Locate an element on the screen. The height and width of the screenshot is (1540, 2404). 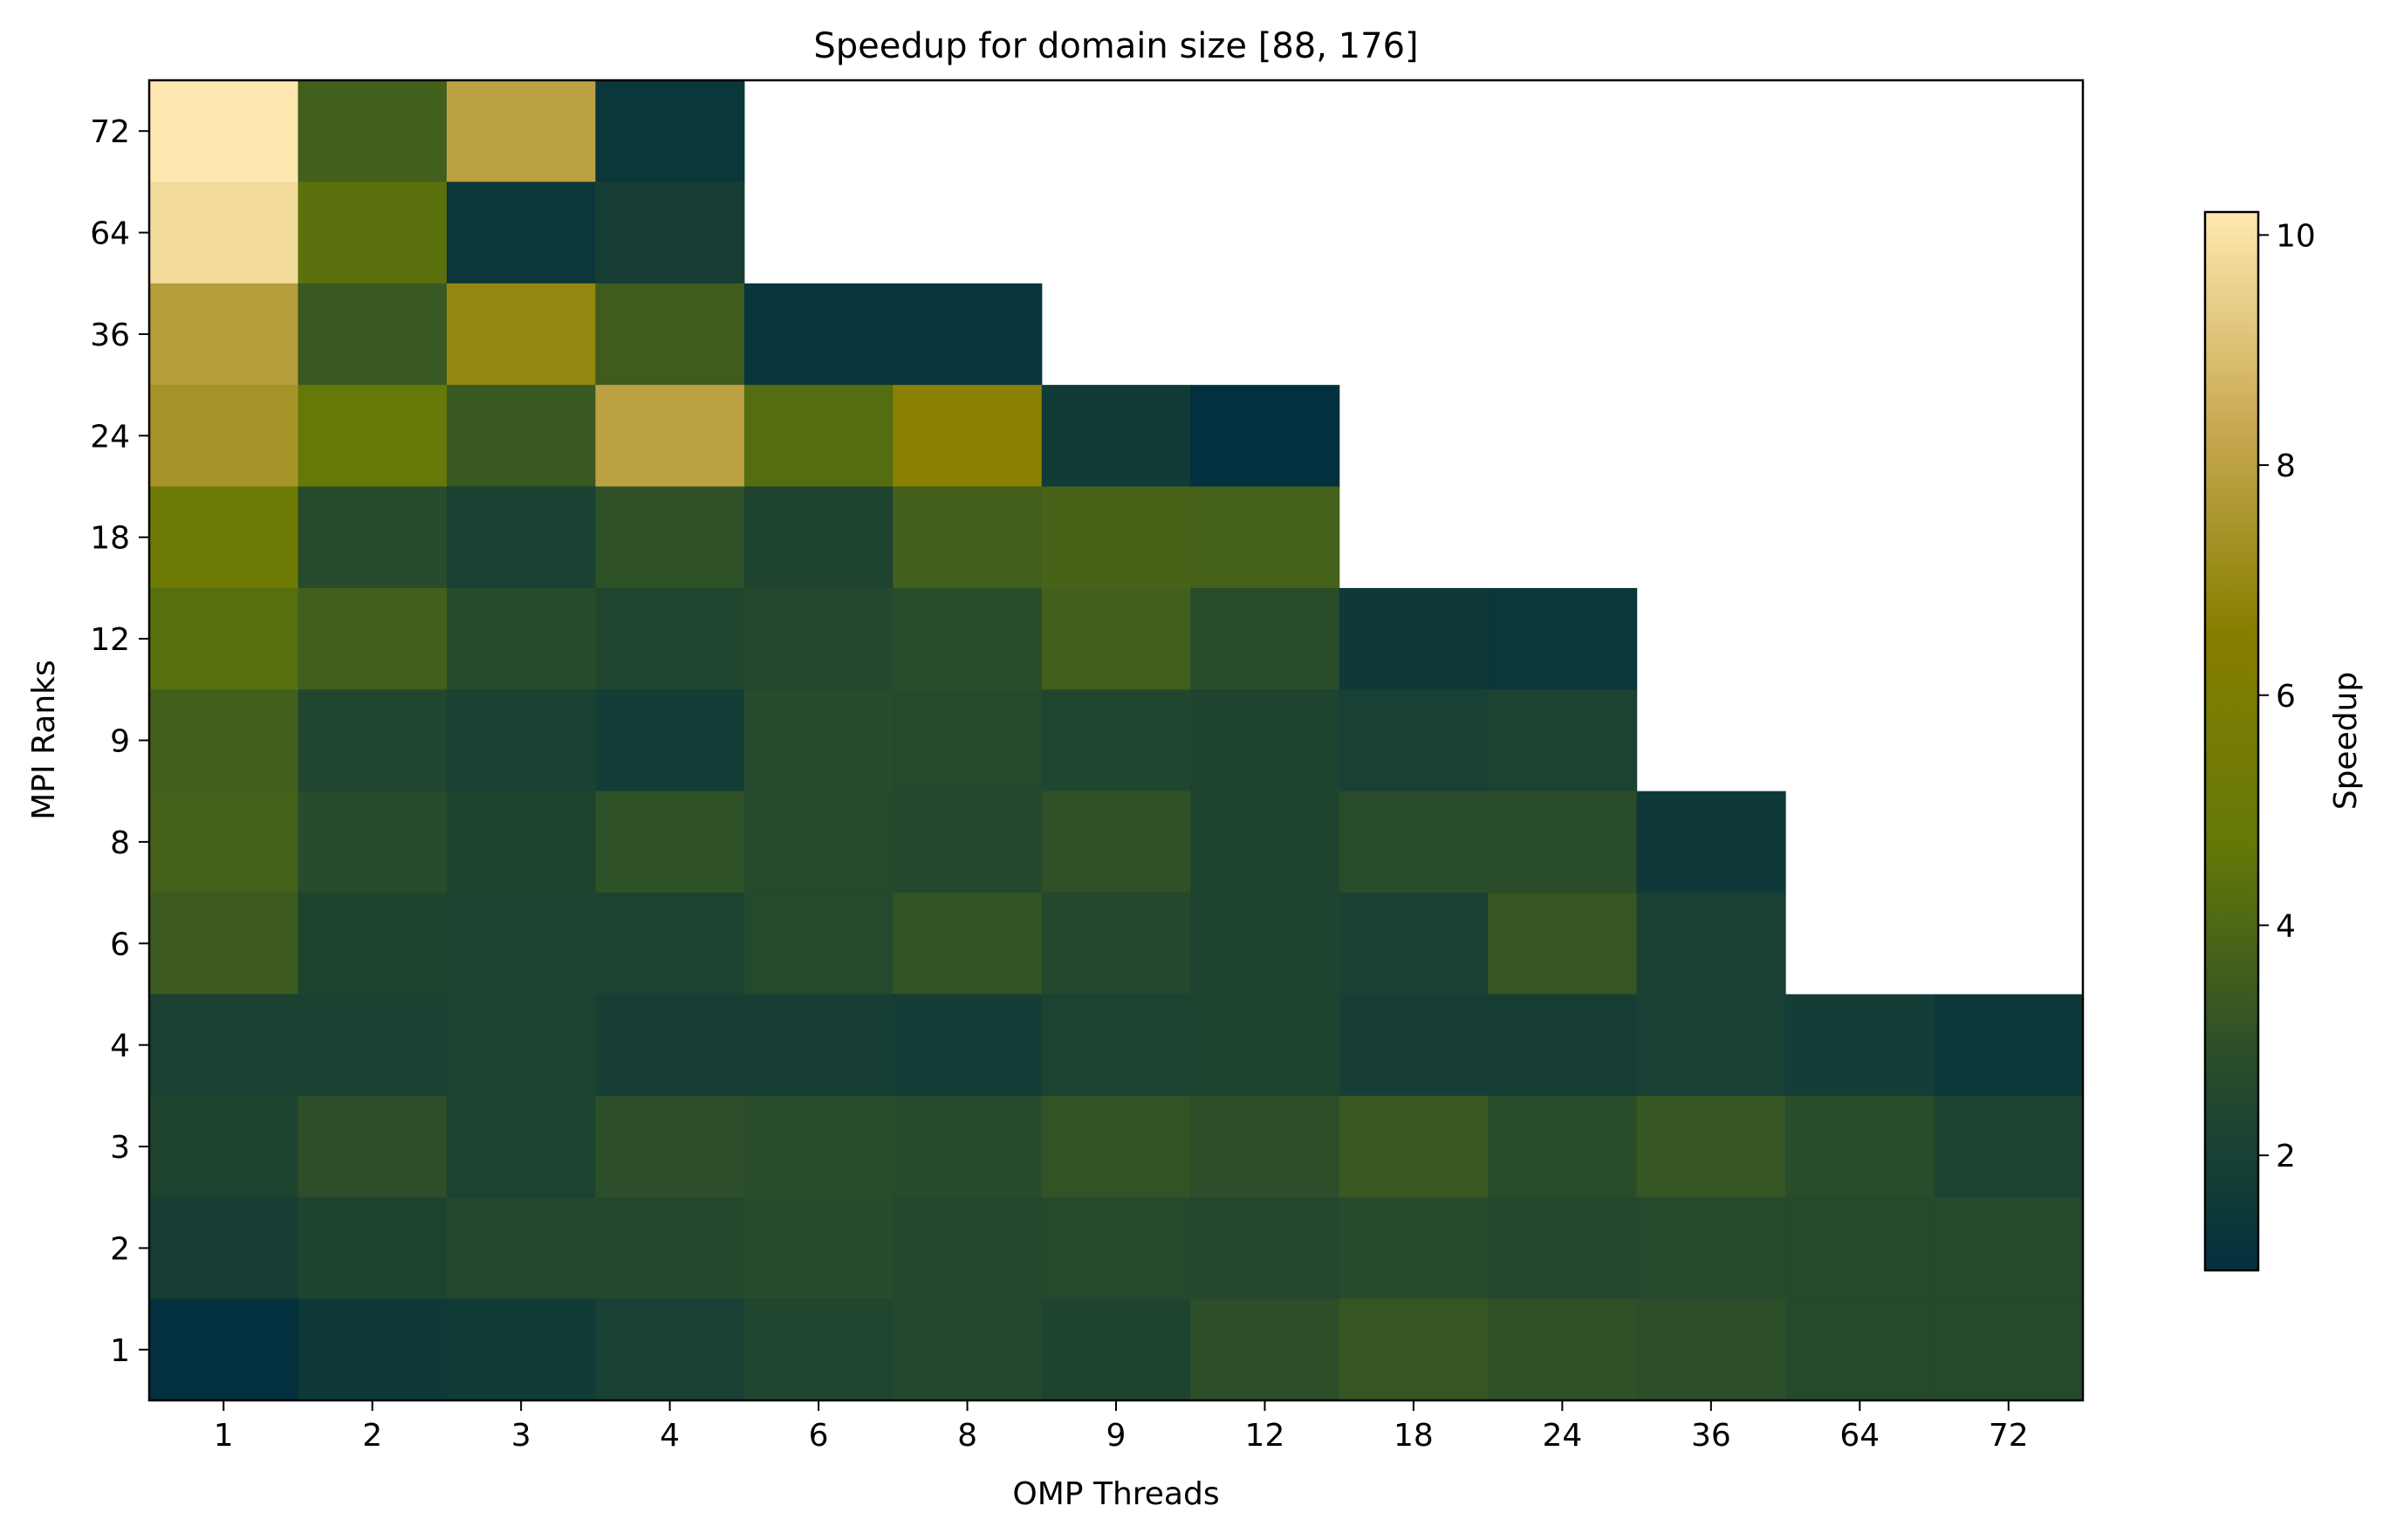
colorbar is located at coordinates (2231, 741).